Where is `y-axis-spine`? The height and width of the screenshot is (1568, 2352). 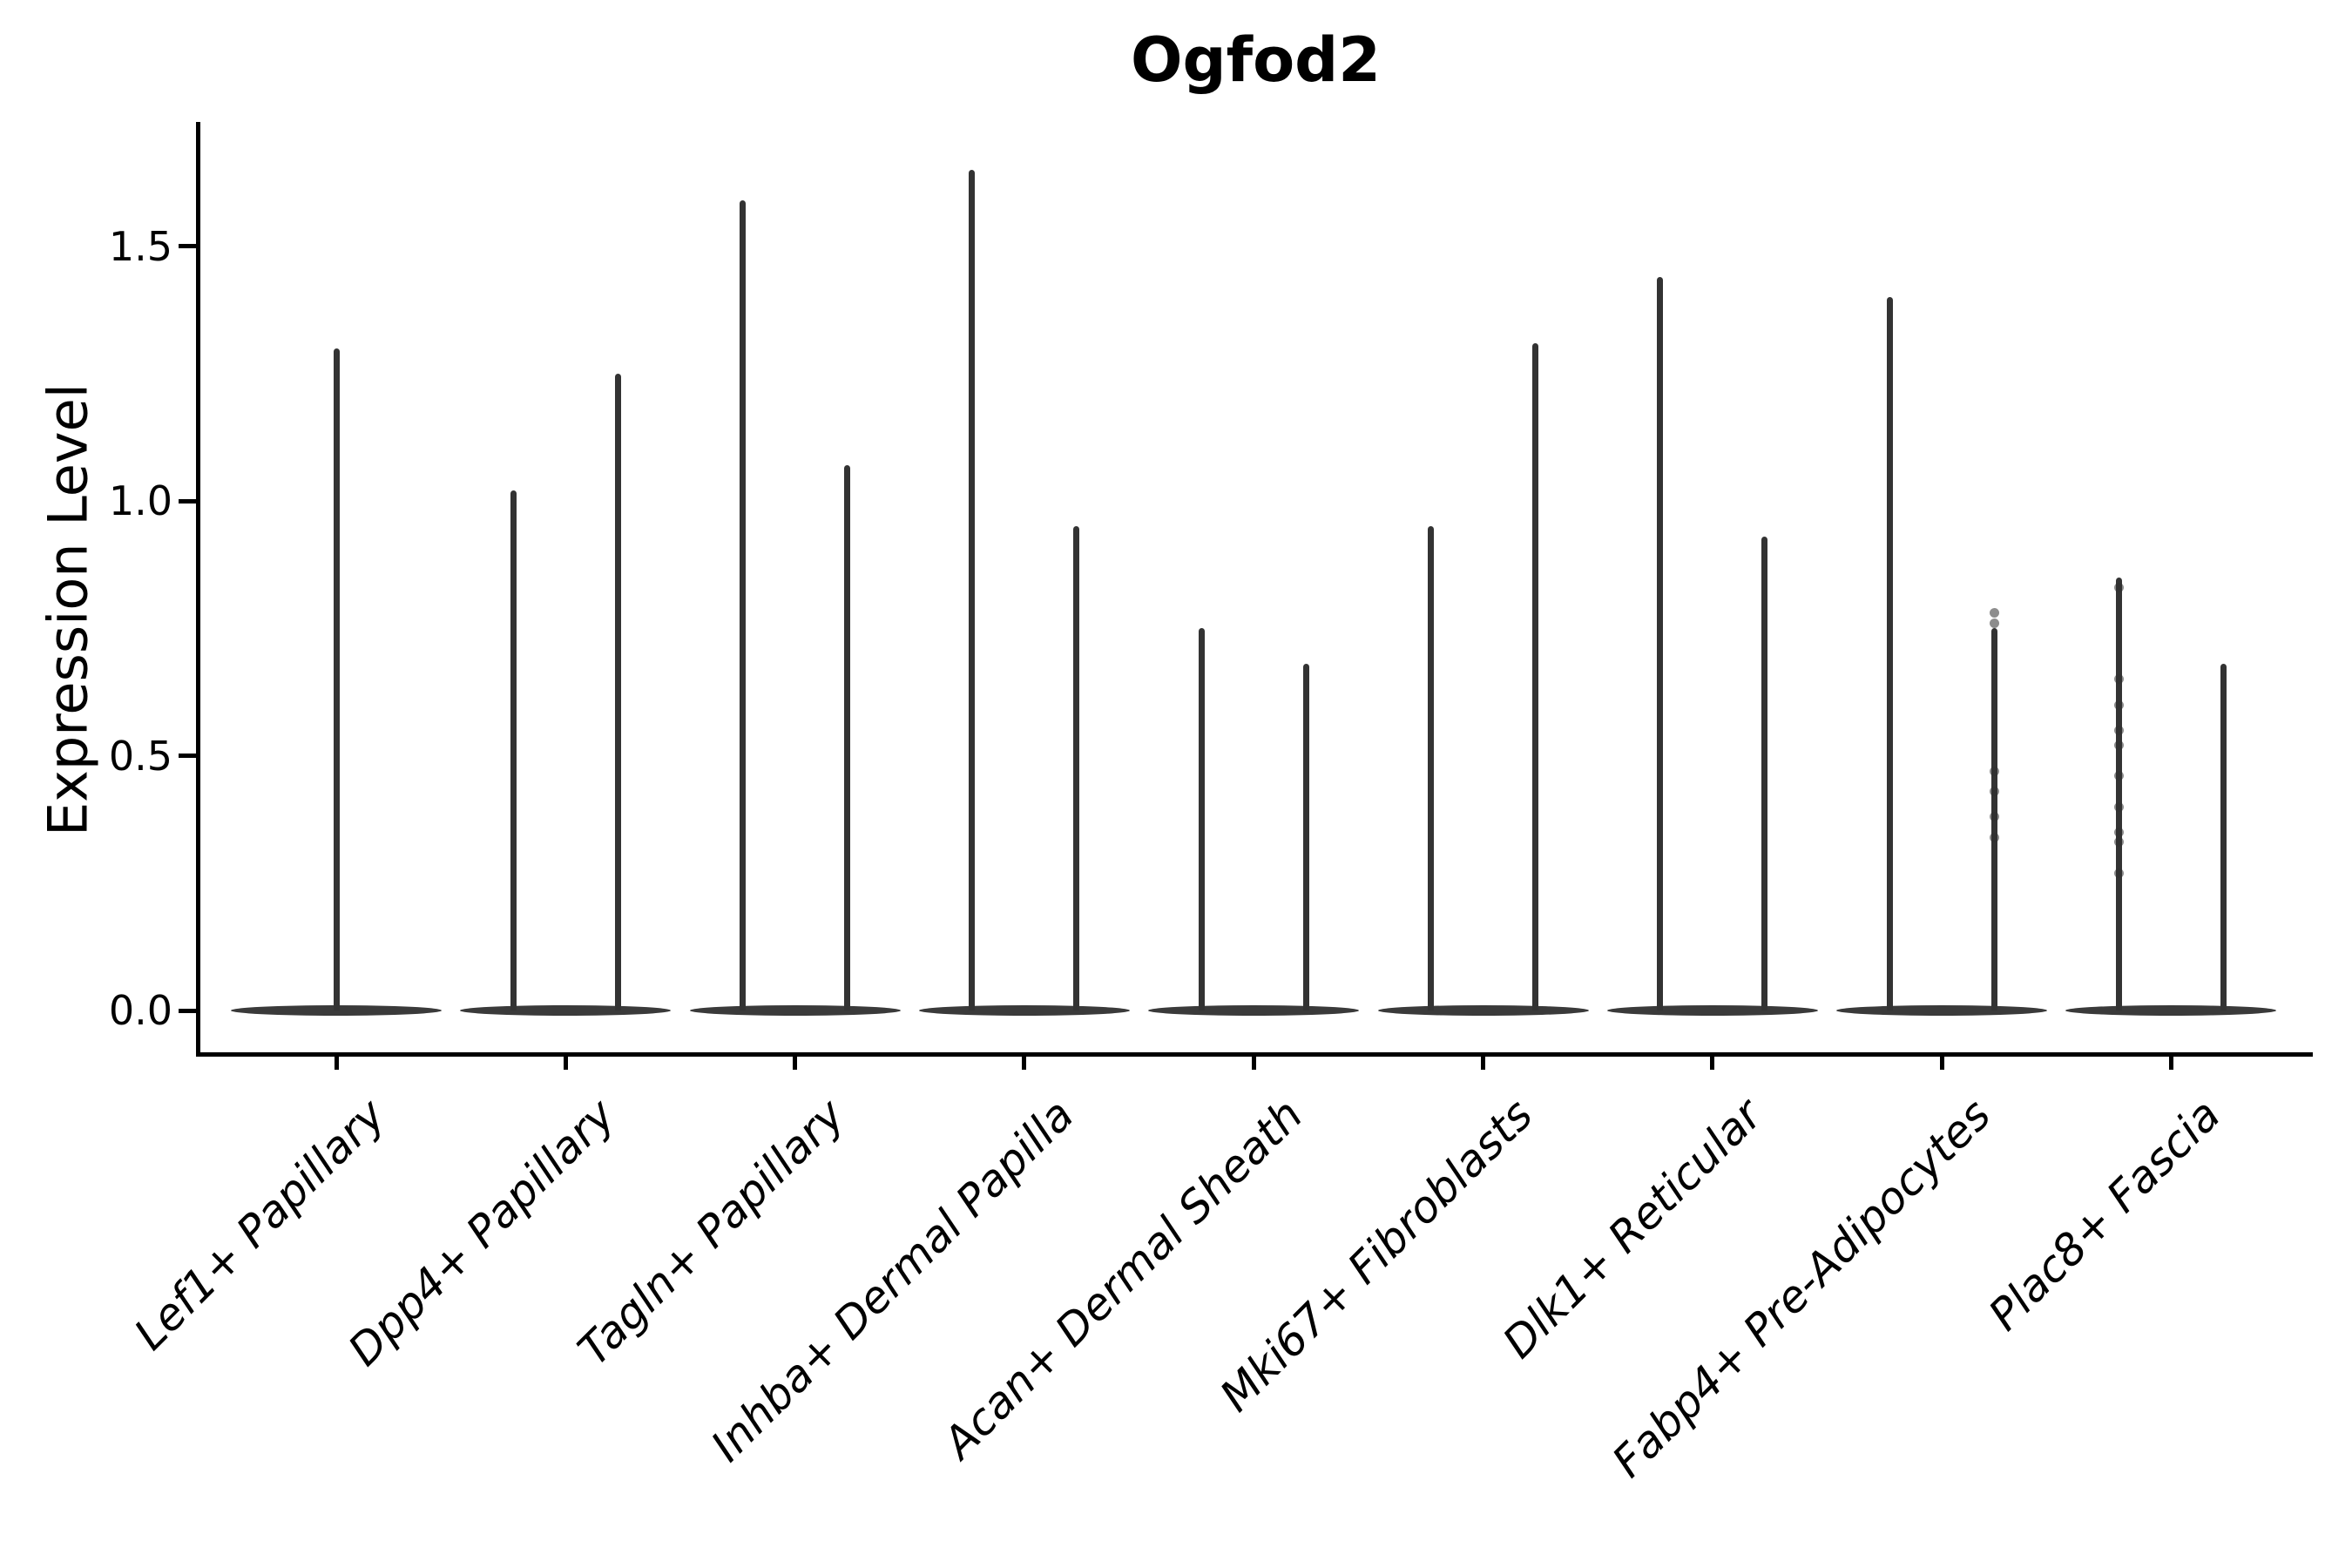 y-axis-spine is located at coordinates (198, 589).